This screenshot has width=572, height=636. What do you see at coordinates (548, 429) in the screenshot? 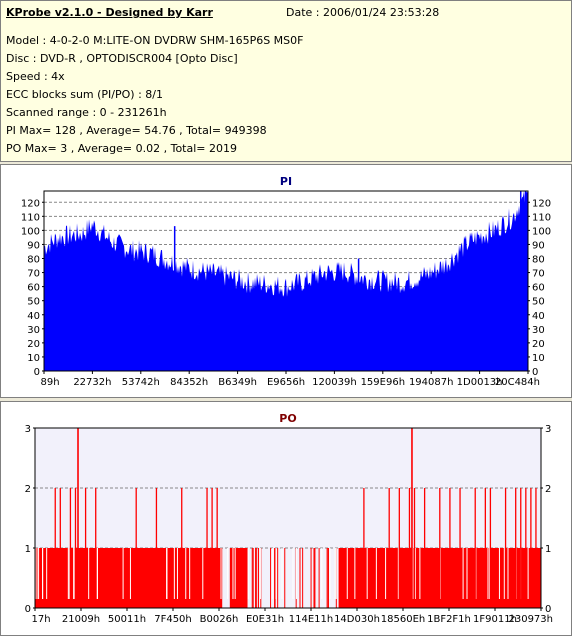
I see `po-ytick-right: 3` at bounding box center [548, 429].